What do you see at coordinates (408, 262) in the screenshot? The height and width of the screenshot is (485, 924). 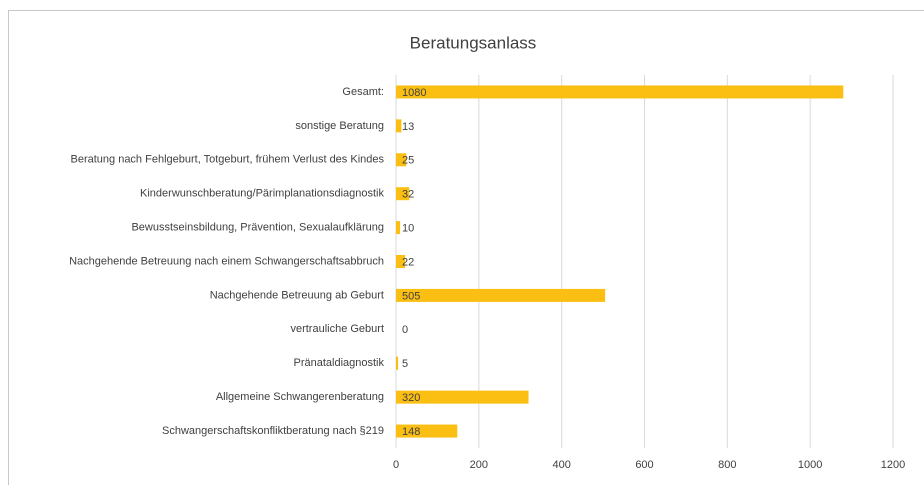 I see `data-label: 22` at bounding box center [408, 262].